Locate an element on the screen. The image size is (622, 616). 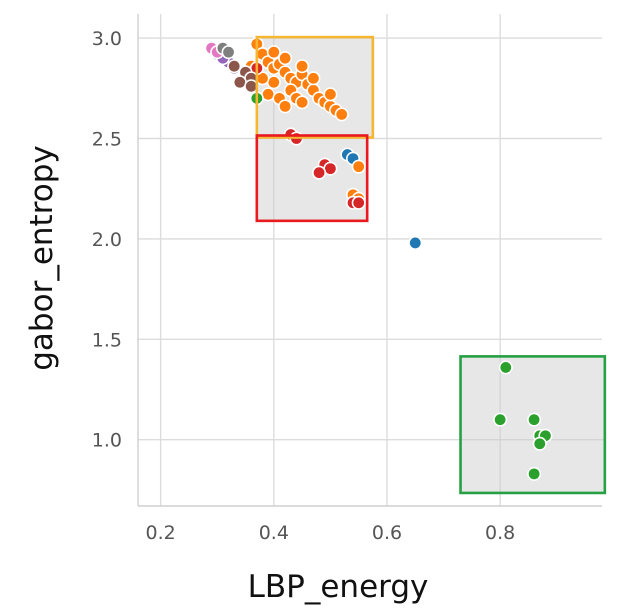
y-tick-label: 1.0 is located at coordinates (107, 441).